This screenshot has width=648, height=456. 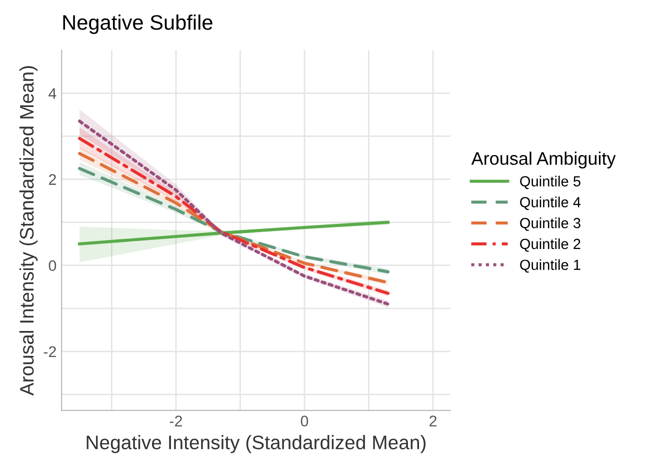 I want to click on x-axis-title: Negative Intensity (Standardized Mean), so click(x=256, y=444).